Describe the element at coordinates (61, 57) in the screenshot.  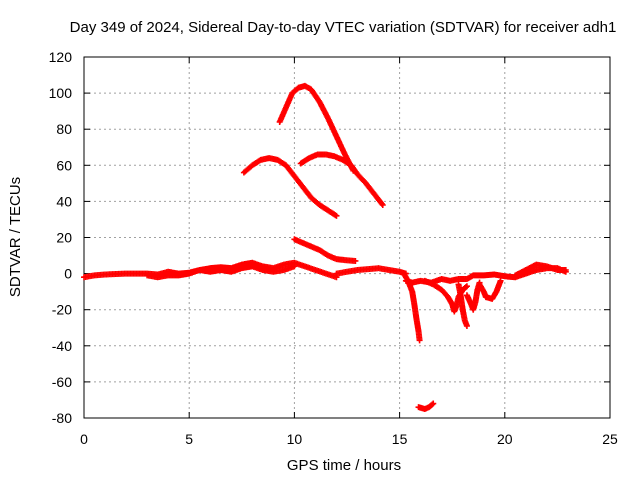
I see `y-tick-label: 120` at that location.